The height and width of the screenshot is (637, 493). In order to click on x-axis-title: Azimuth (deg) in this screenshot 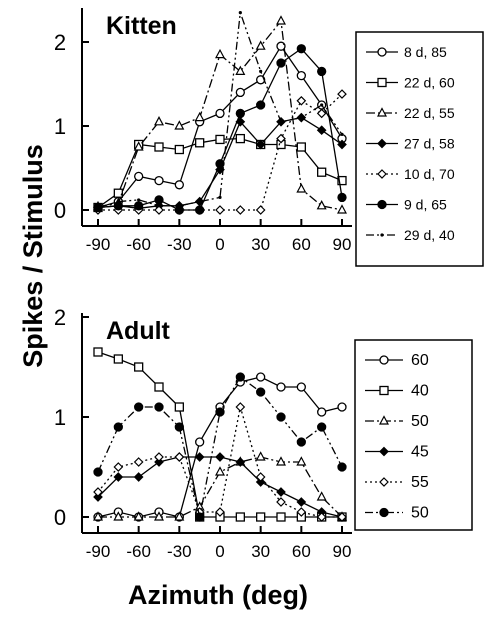, I will do `click(218, 595)`.